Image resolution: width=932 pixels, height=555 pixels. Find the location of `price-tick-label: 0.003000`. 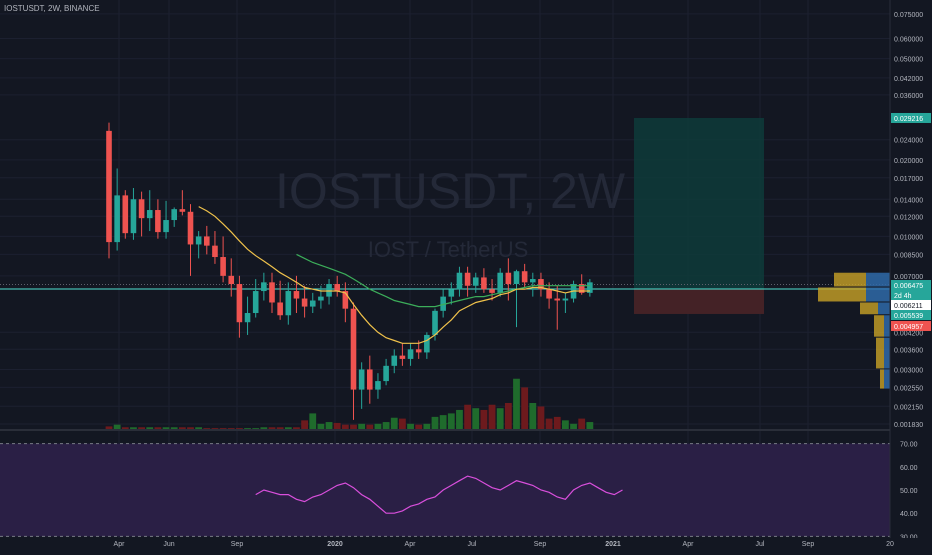

price-tick-label: 0.003000 is located at coordinates (908, 370).